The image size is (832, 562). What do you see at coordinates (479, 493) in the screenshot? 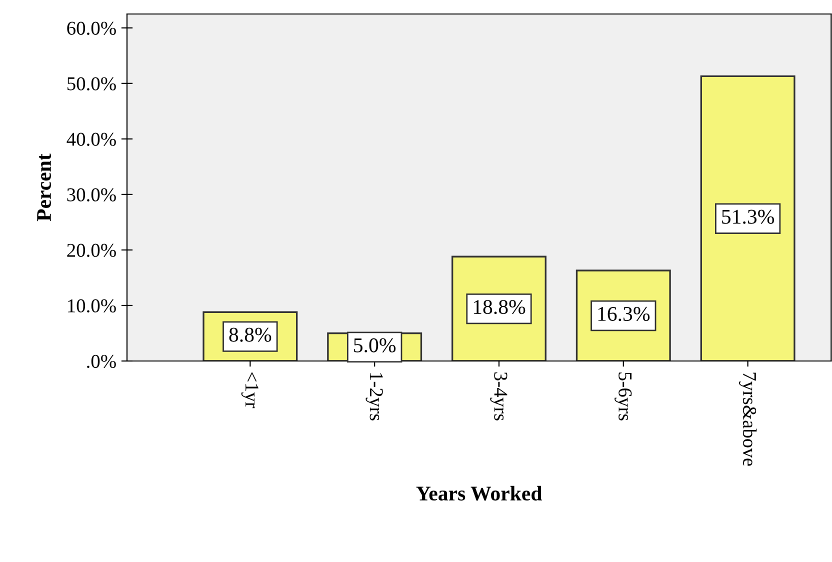
I see `x-axis-title: Years Worked` at bounding box center [479, 493].